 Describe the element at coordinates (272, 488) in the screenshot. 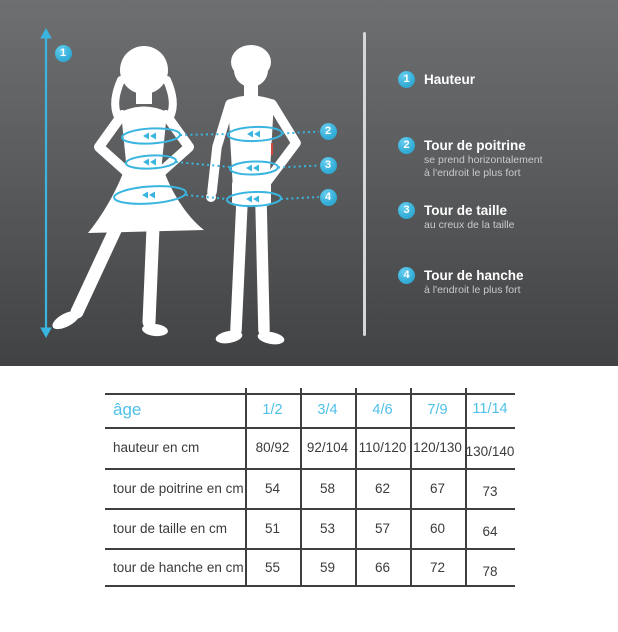

I see `table-cell: 54` at that location.